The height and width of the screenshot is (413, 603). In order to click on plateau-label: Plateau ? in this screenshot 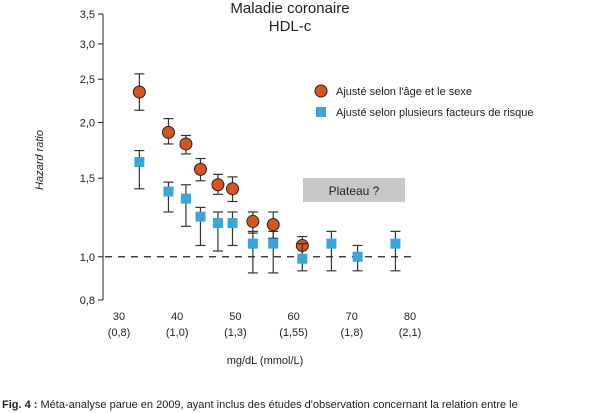, I will do `click(354, 191)`.